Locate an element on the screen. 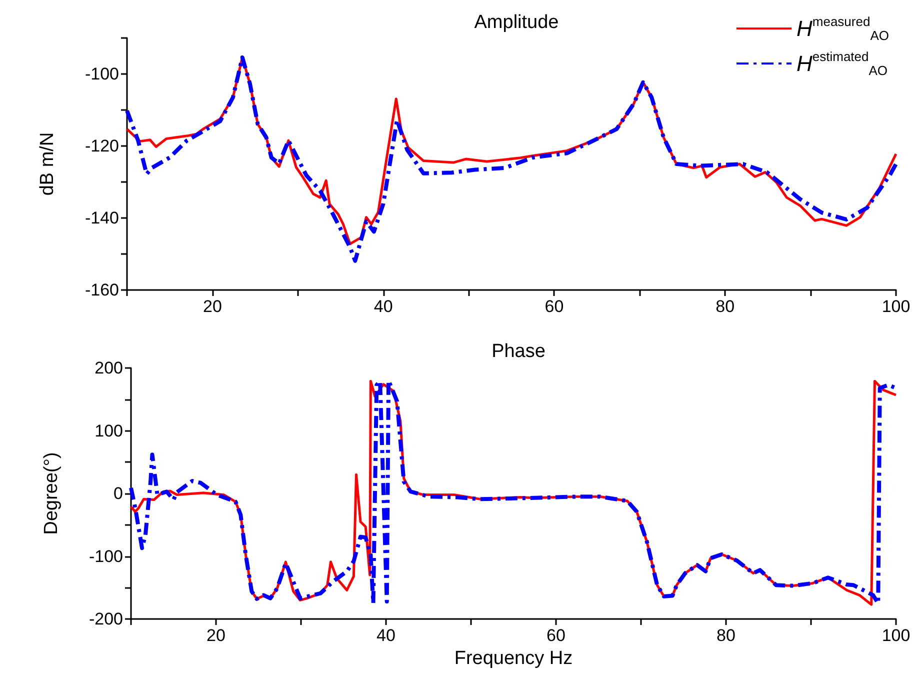  y-axis-title: dB m/N is located at coordinates (47, 164).